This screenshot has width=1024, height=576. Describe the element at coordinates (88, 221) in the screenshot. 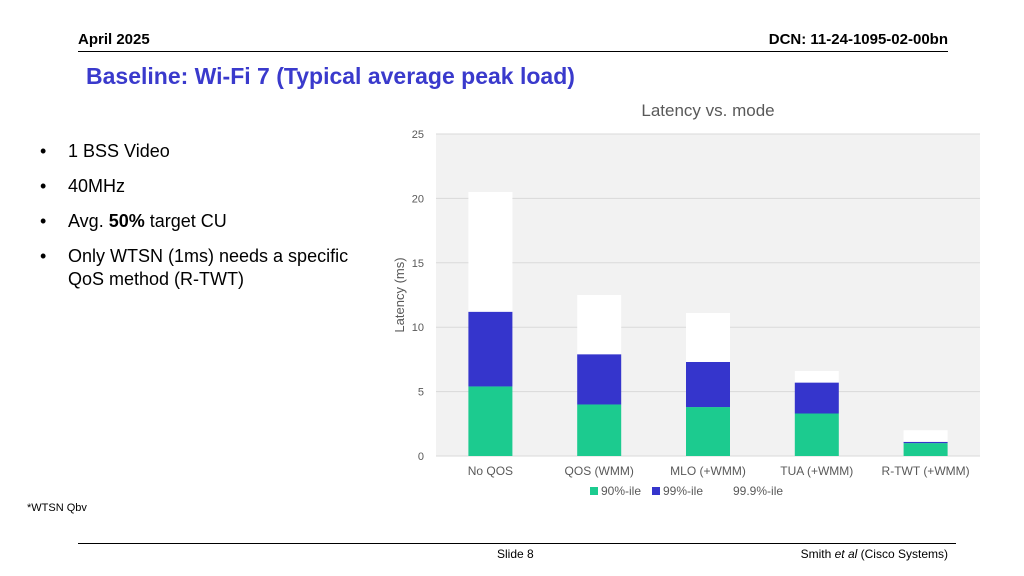

I see `bullet-text: Avg.` at that location.